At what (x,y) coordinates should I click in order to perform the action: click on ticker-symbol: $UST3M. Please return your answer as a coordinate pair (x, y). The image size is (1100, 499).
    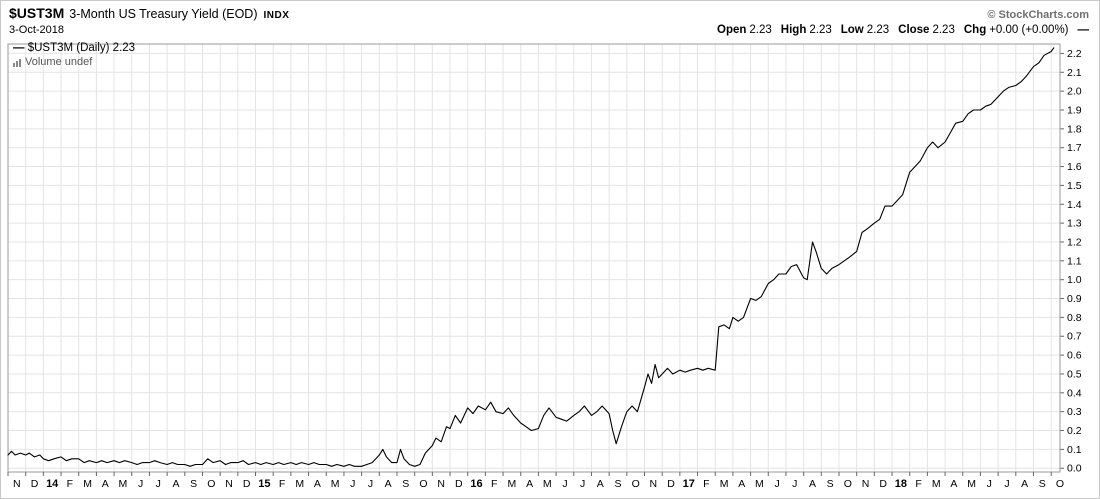
    Looking at the image, I should click on (37, 13).